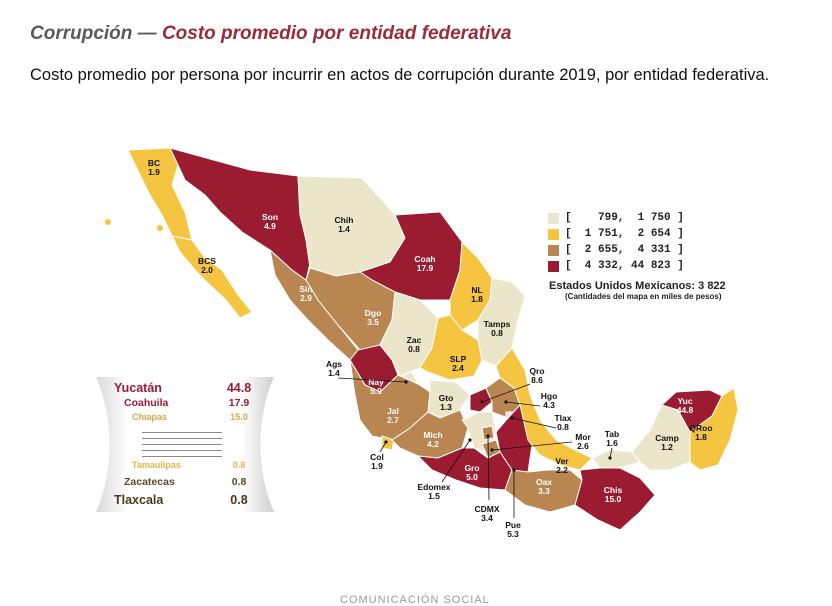  What do you see at coordinates (497, 324) in the screenshot?
I see `state-label-tamps: Tamps` at bounding box center [497, 324].